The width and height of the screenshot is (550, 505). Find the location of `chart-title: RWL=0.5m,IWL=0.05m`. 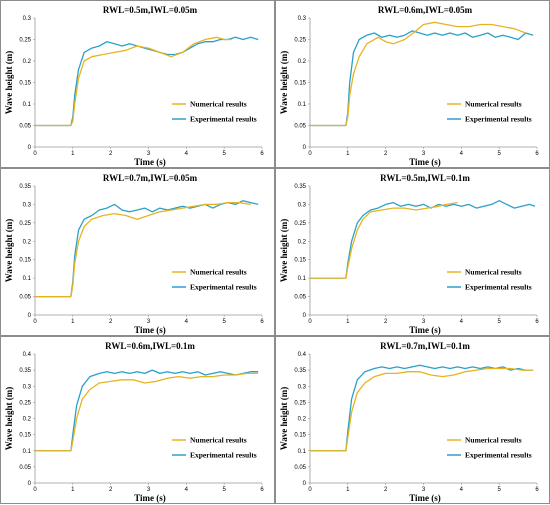

chart-title: RWL=0.5m,IWL=0.05m is located at coordinates (150, 10).